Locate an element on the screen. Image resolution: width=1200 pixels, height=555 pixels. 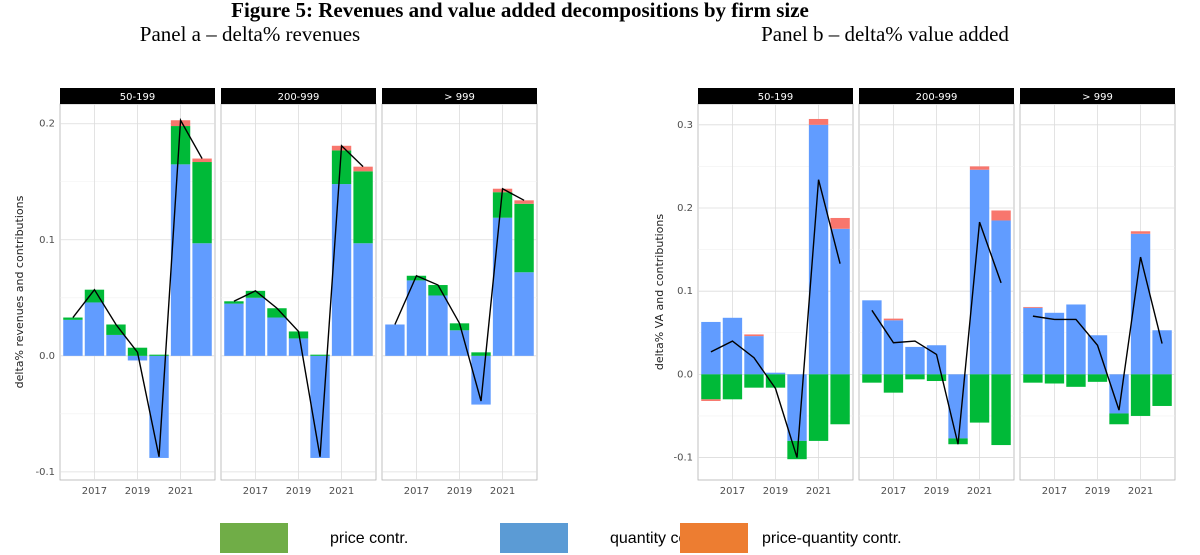
facet-title: 50-199 is located at coordinates (137, 97).